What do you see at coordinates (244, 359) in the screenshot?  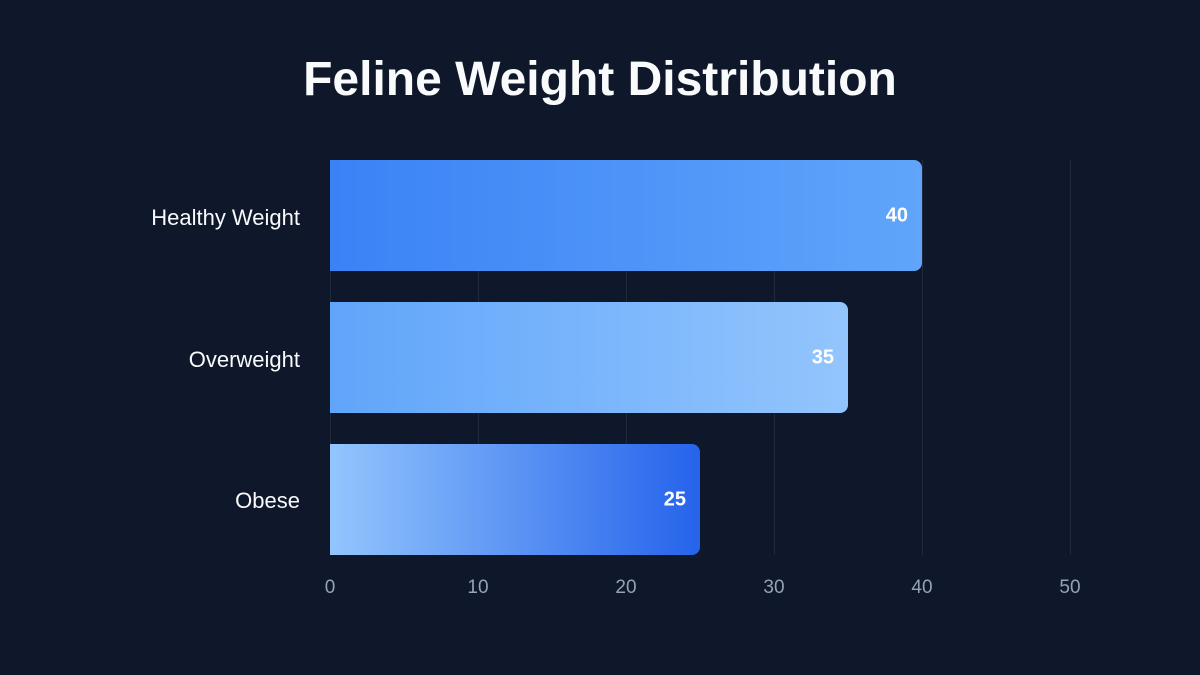 I see `category-label: Overweight` at bounding box center [244, 359].